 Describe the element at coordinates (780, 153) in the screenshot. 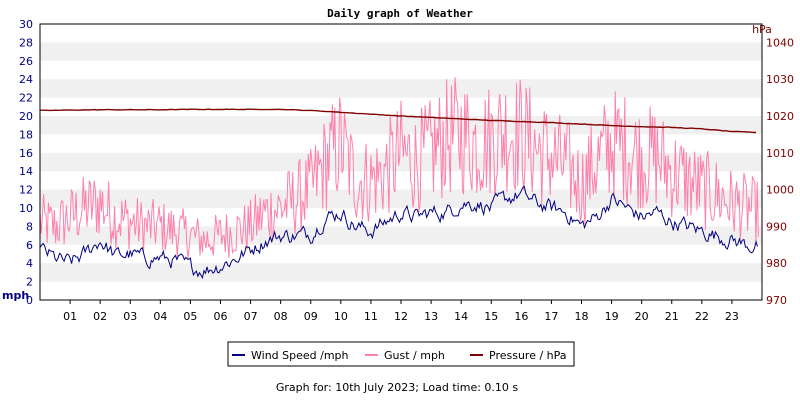

I see `right-tick-label: 1010` at that location.